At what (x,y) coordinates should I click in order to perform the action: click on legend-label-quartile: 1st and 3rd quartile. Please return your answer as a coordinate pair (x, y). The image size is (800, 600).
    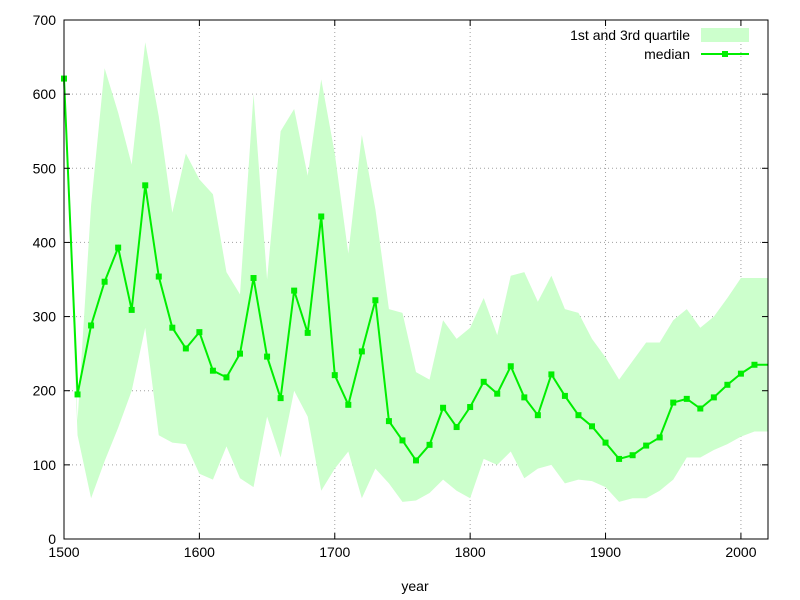
    Looking at the image, I should click on (630, 35).